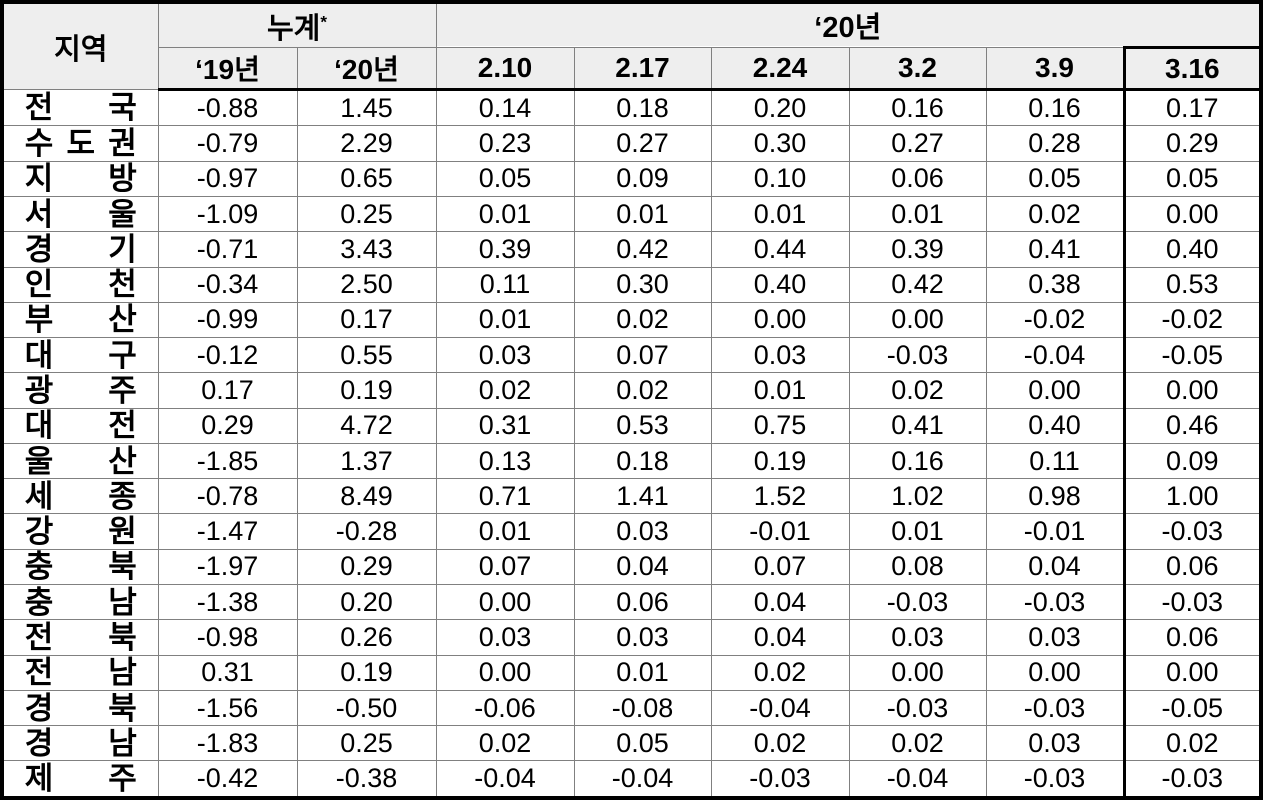 Image resolution: width=1263 pixels, height=800 pixels. I want to click on value-cell: -0.08, so click(642, 708).